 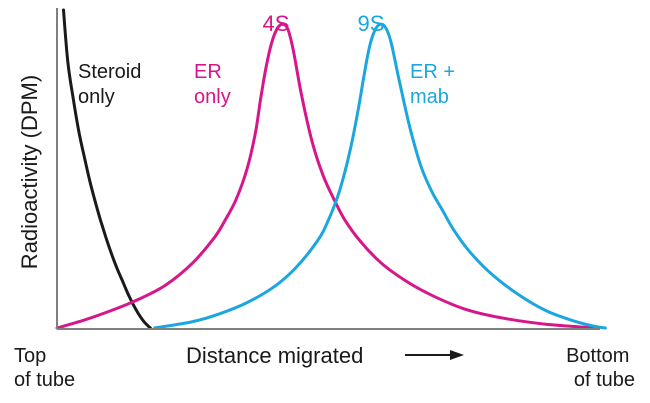 What do you see at coordinates (435, 84) in the screenshot?
I see `legend-er-mab: ER + mab` at bounding box center [435, 84].